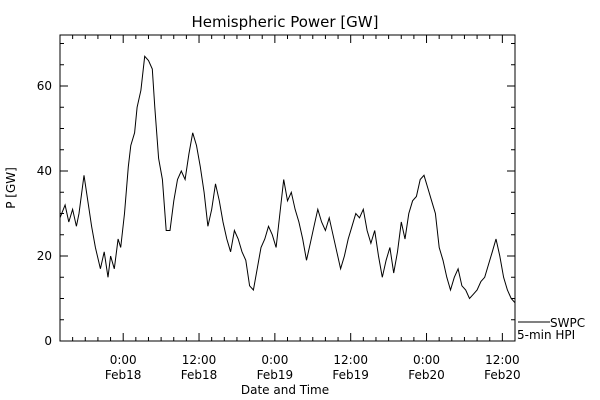 This screenshot has height=400, width=600. Describe the element at coordinates (44, 171) in the screenshot. I see `y-tick-label: 40` at that location.